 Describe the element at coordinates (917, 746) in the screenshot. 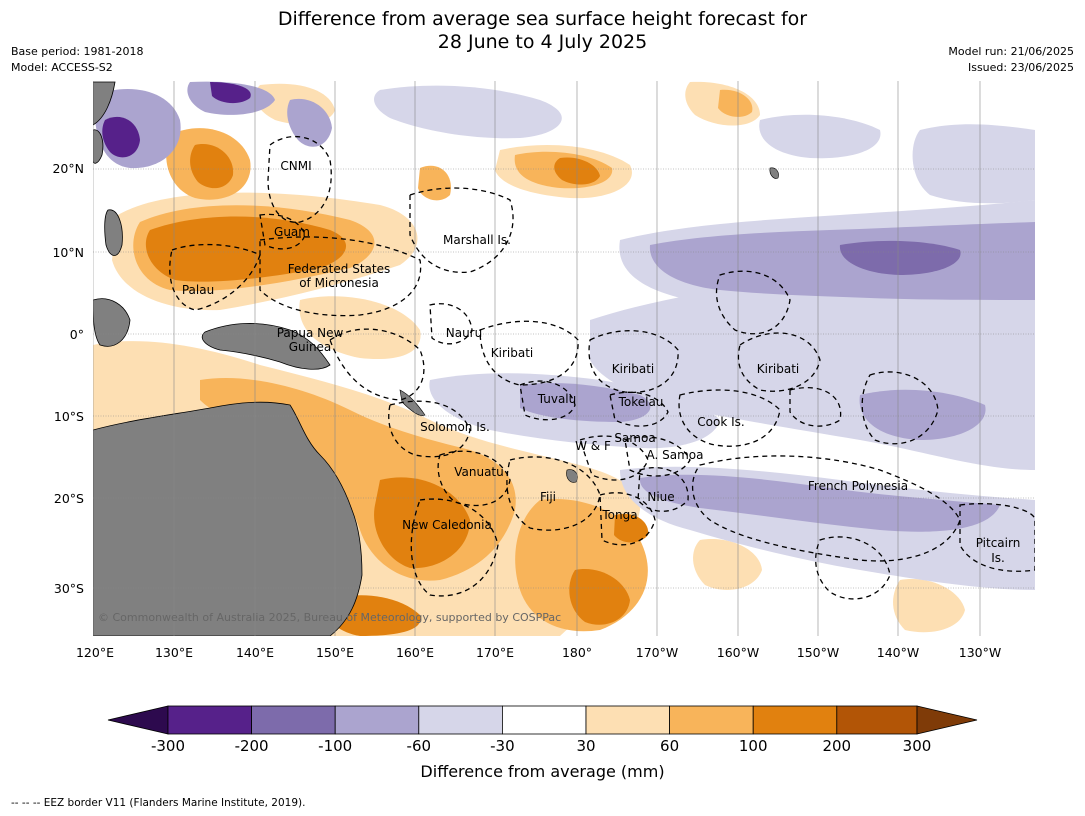

I see `colorbar-tick: 300` at that location.